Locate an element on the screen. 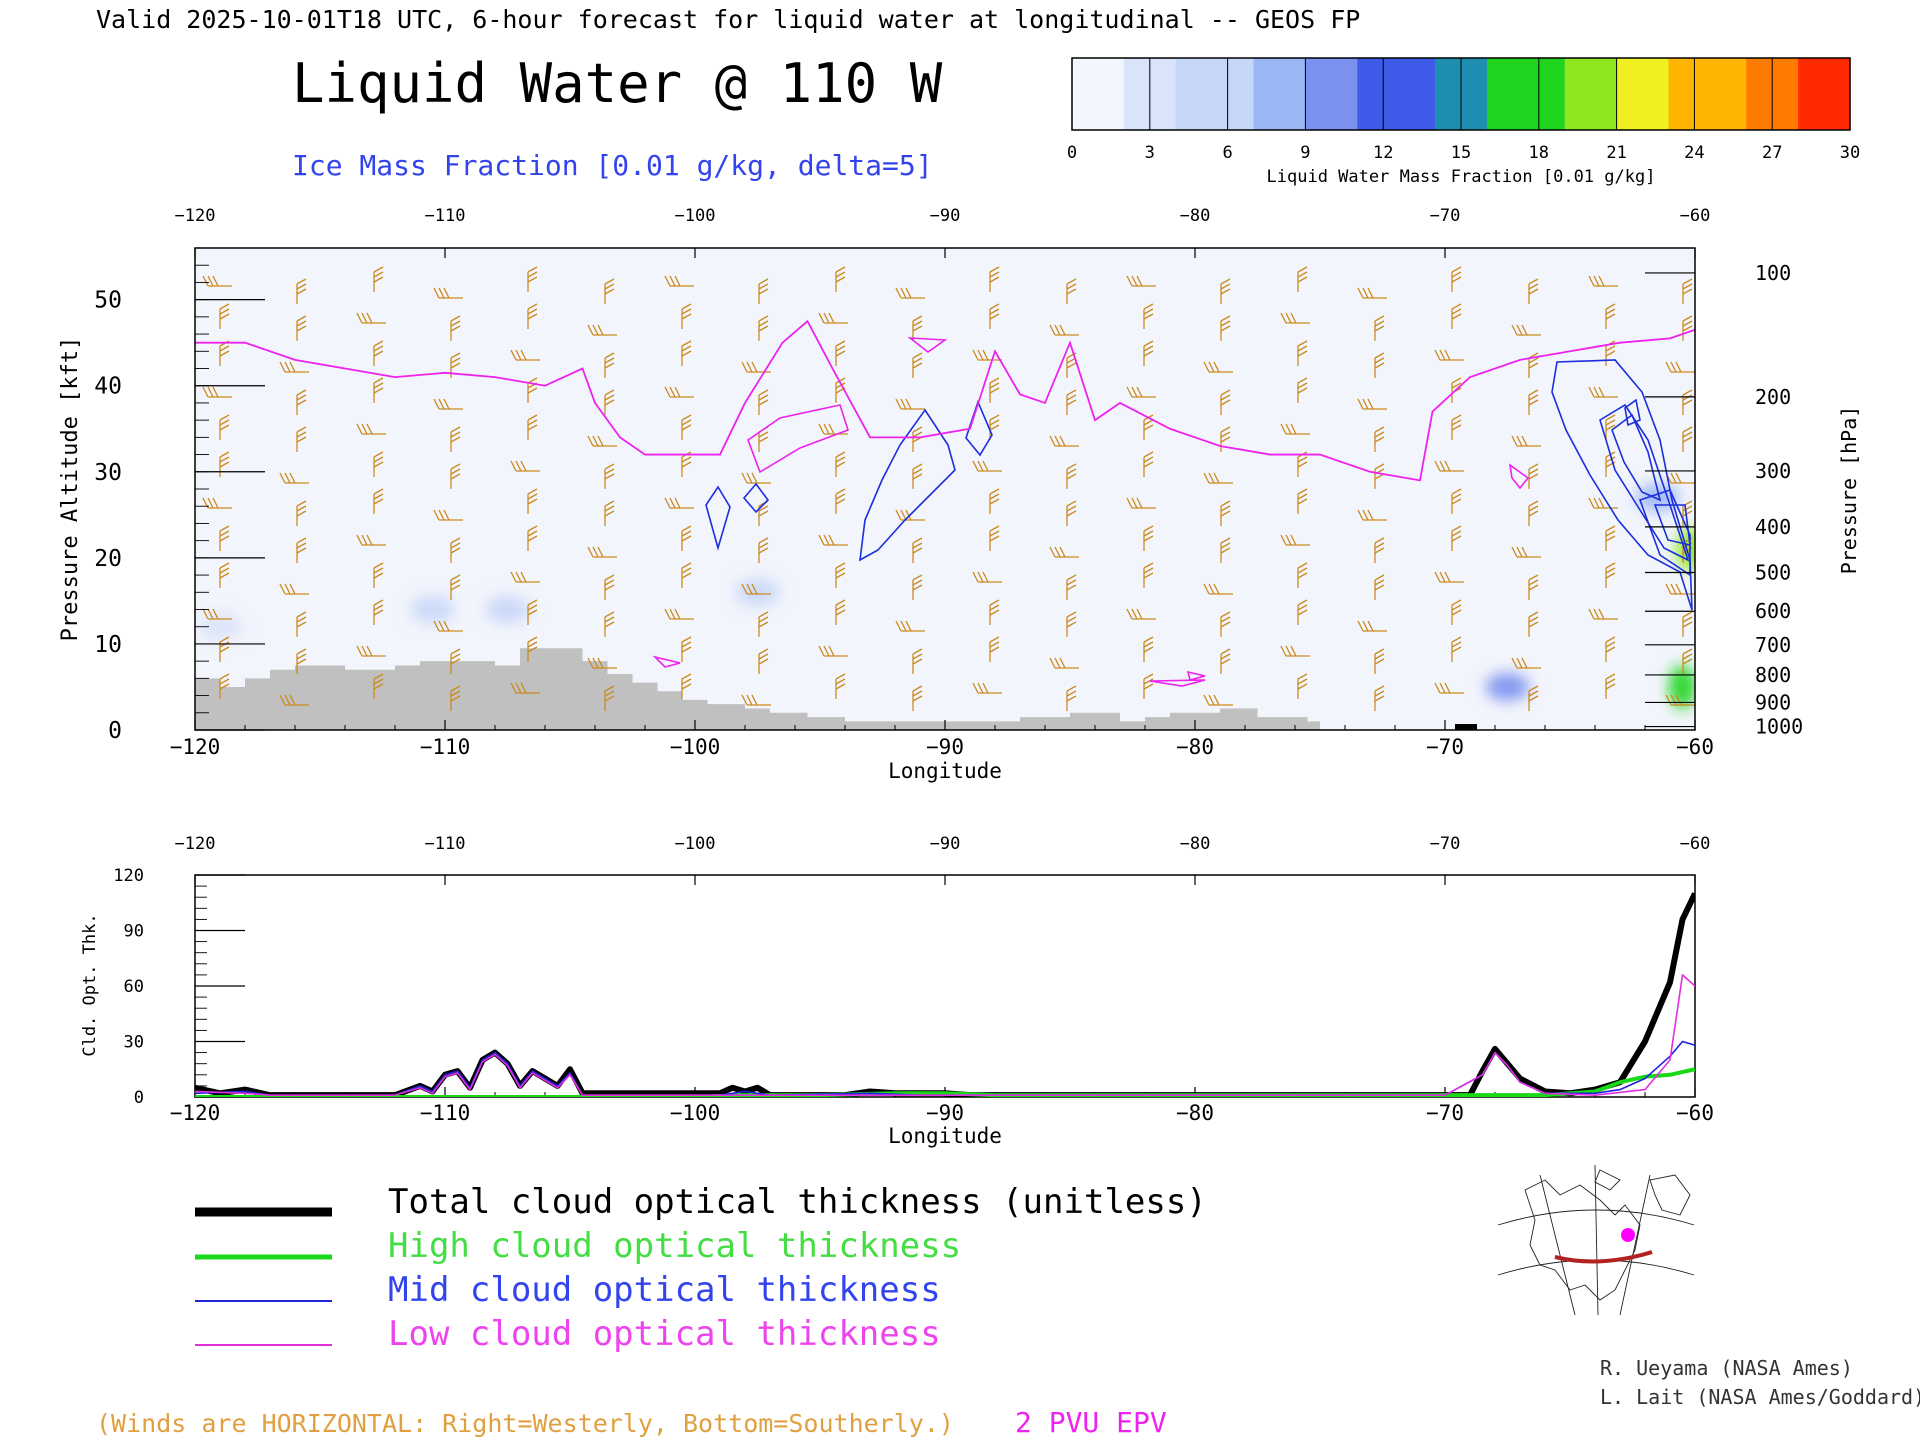  y-tick-label: 20 is located at coordinates (108, 559).